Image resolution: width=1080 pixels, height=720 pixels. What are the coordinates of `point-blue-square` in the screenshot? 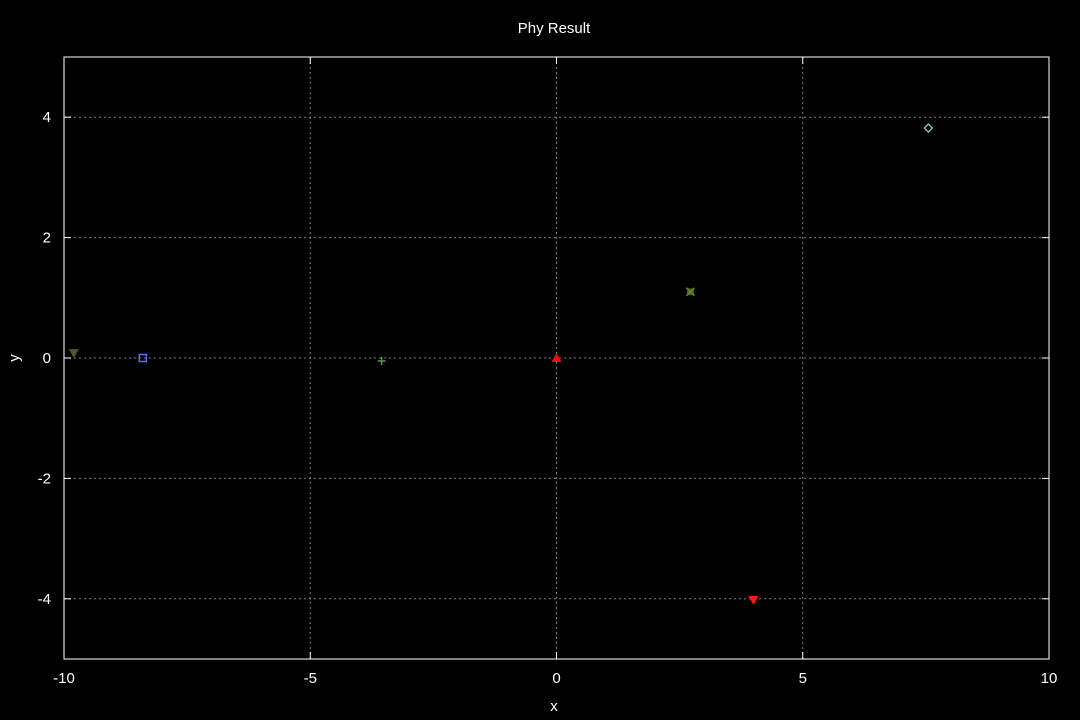 It's located at (143, 358).